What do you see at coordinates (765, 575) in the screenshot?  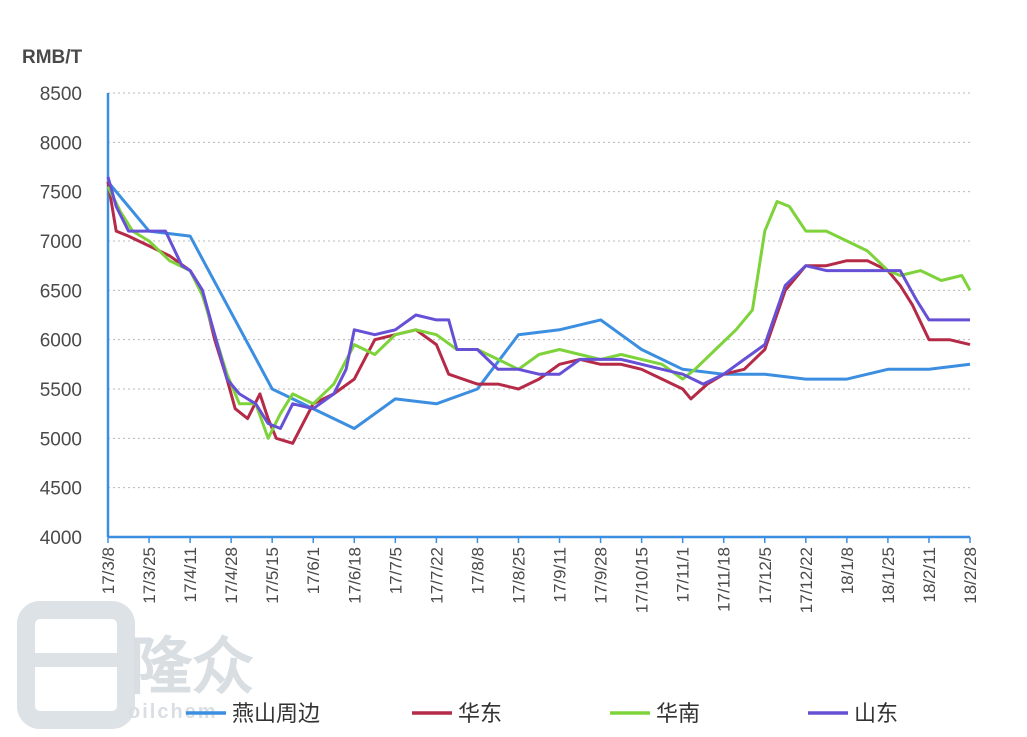 I see `x-tick-label: 17/12/5` at bounding box center [765, 575].